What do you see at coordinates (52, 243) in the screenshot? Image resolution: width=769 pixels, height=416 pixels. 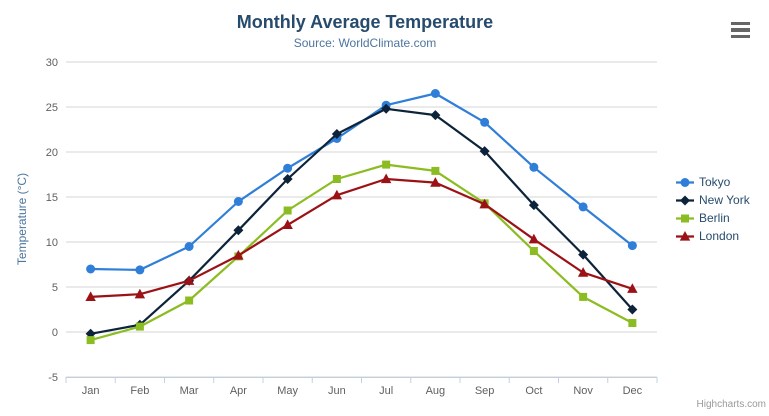 I see `y-axis-label: 10` at bounding box center [52, 243].